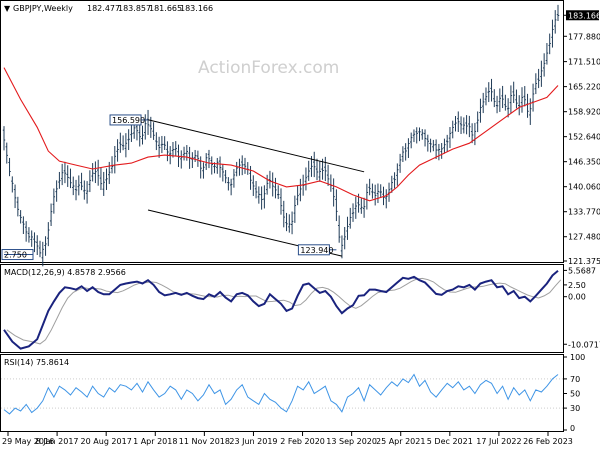  I want to click on price-y-tick-label: 177.880, so click(584, 36).